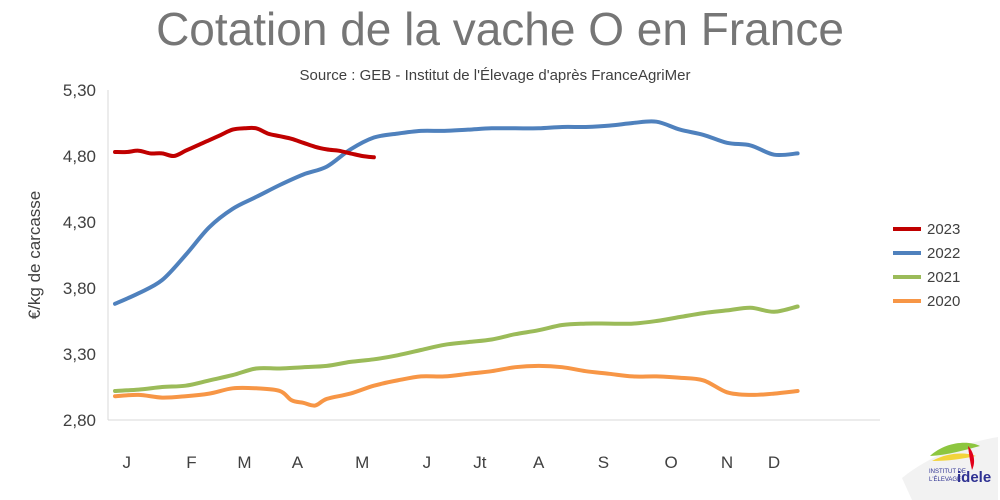 This screenshot has width=1000, height=500. What do you see at coordinates (79, 90) in the screenshot?
I see `y-tick-label: 5,30` at bounding box center [79, 90].